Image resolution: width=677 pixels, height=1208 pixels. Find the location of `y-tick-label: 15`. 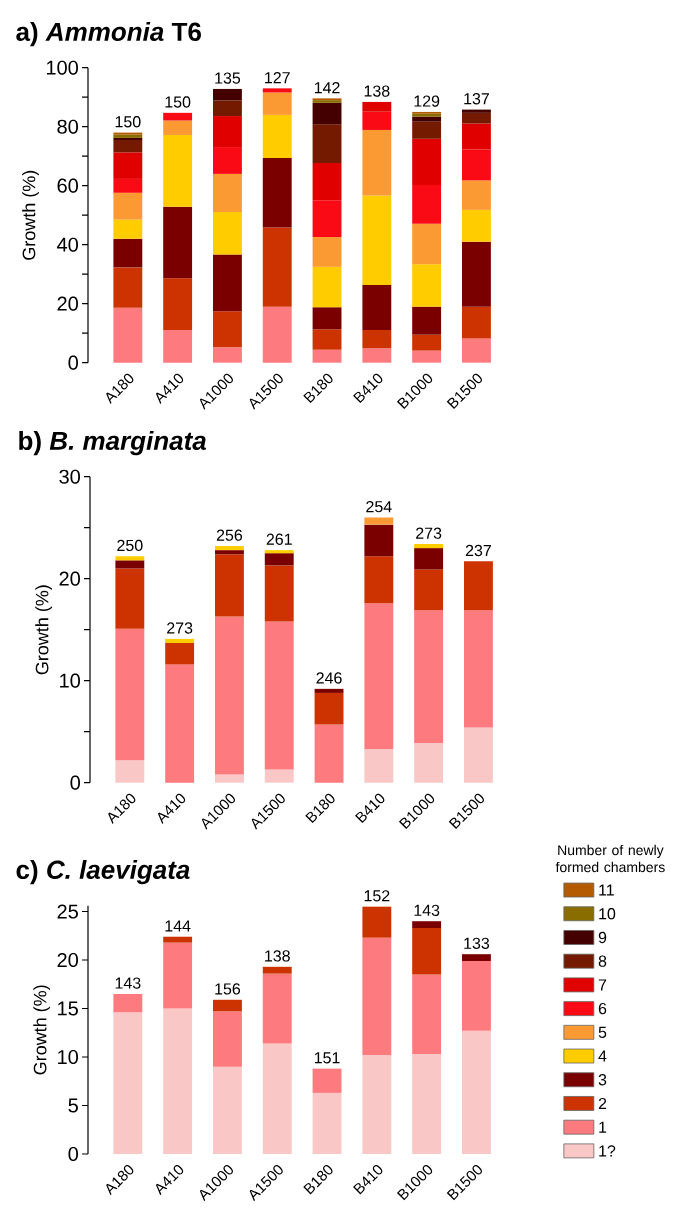

y-tick-label: 15 is located at coordinates (68, 1008).